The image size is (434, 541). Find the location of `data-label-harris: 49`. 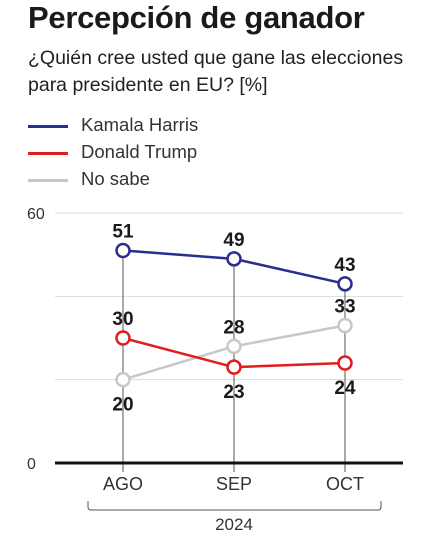

data-label-harris: 49 is located at coordinates (233, 240).